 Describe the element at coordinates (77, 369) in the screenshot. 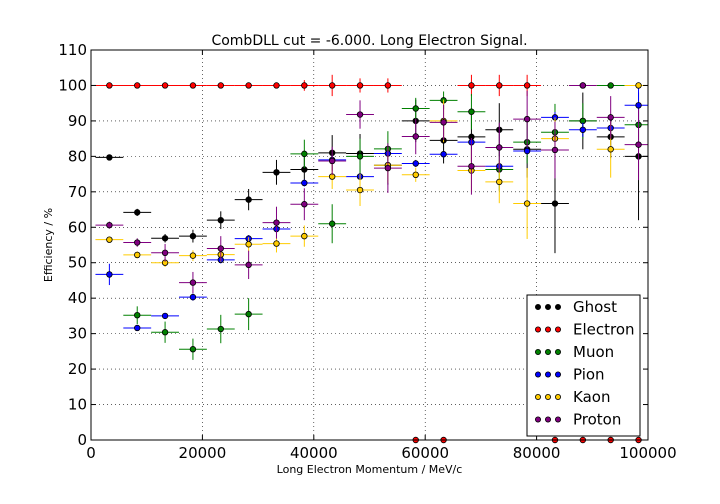

I see `y-tick-label: 20` at that location.